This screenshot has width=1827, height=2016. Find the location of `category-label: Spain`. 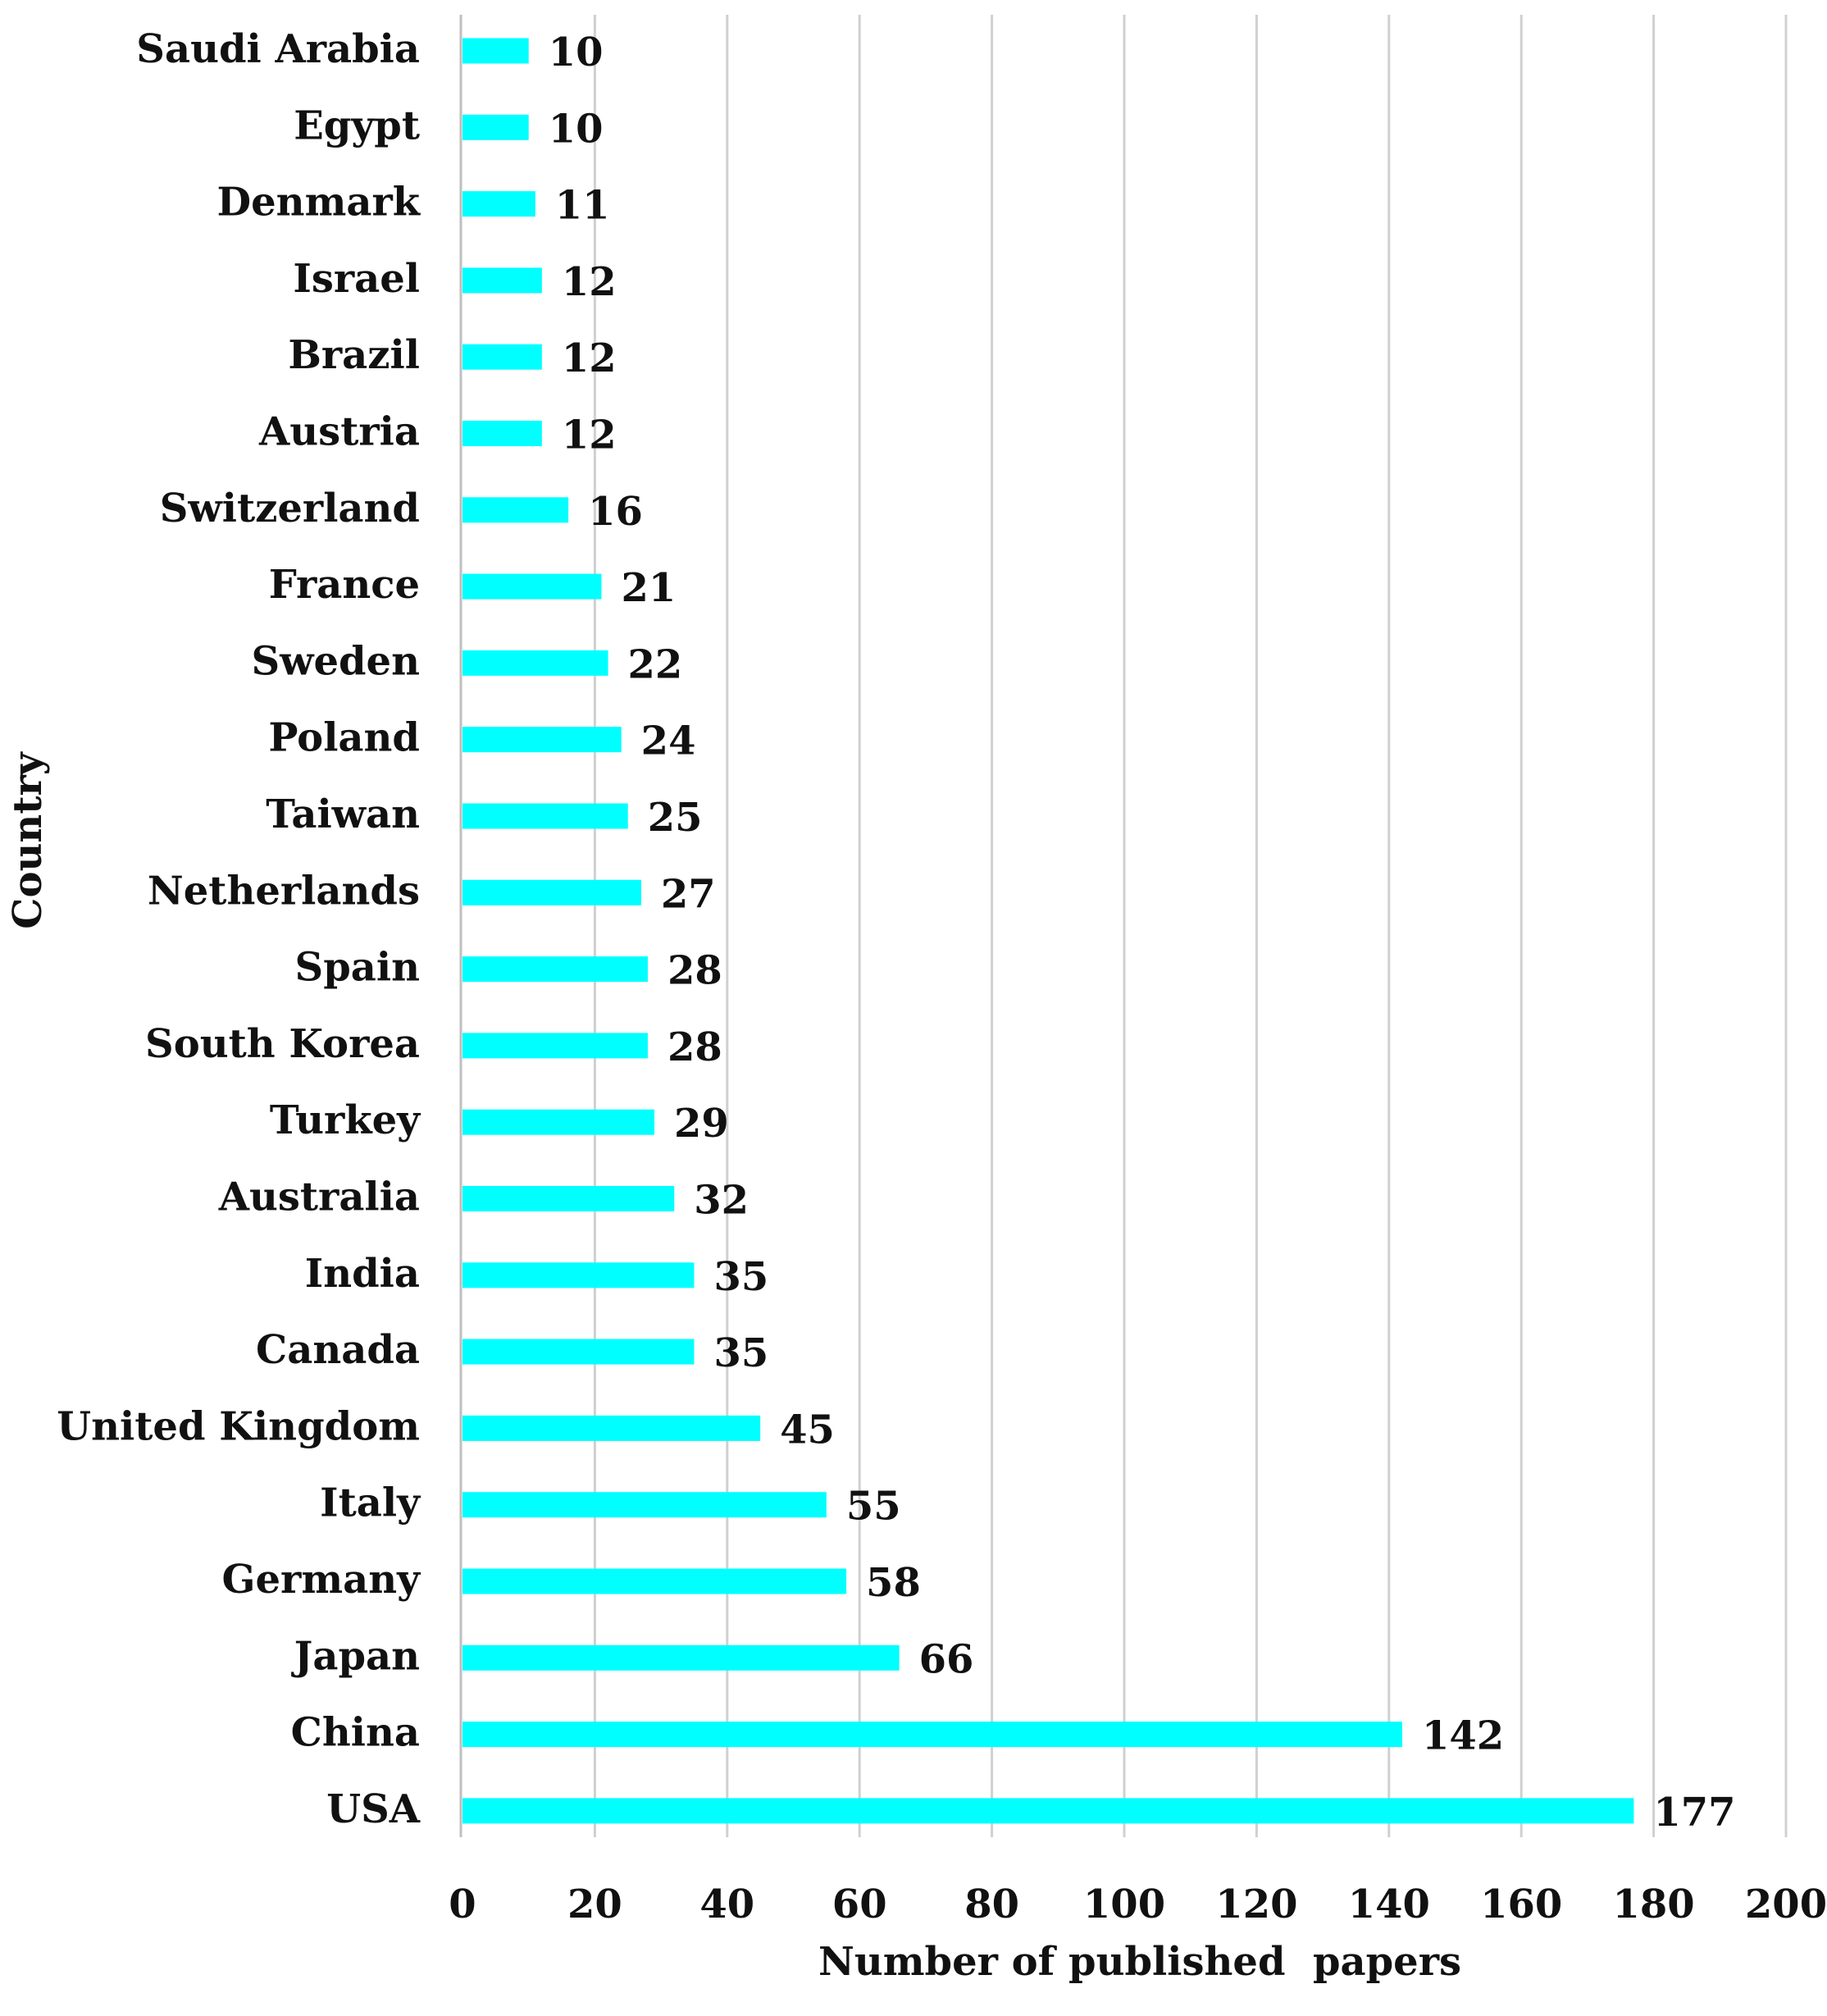

category-label: Spain is located at coordinates (357, 968).